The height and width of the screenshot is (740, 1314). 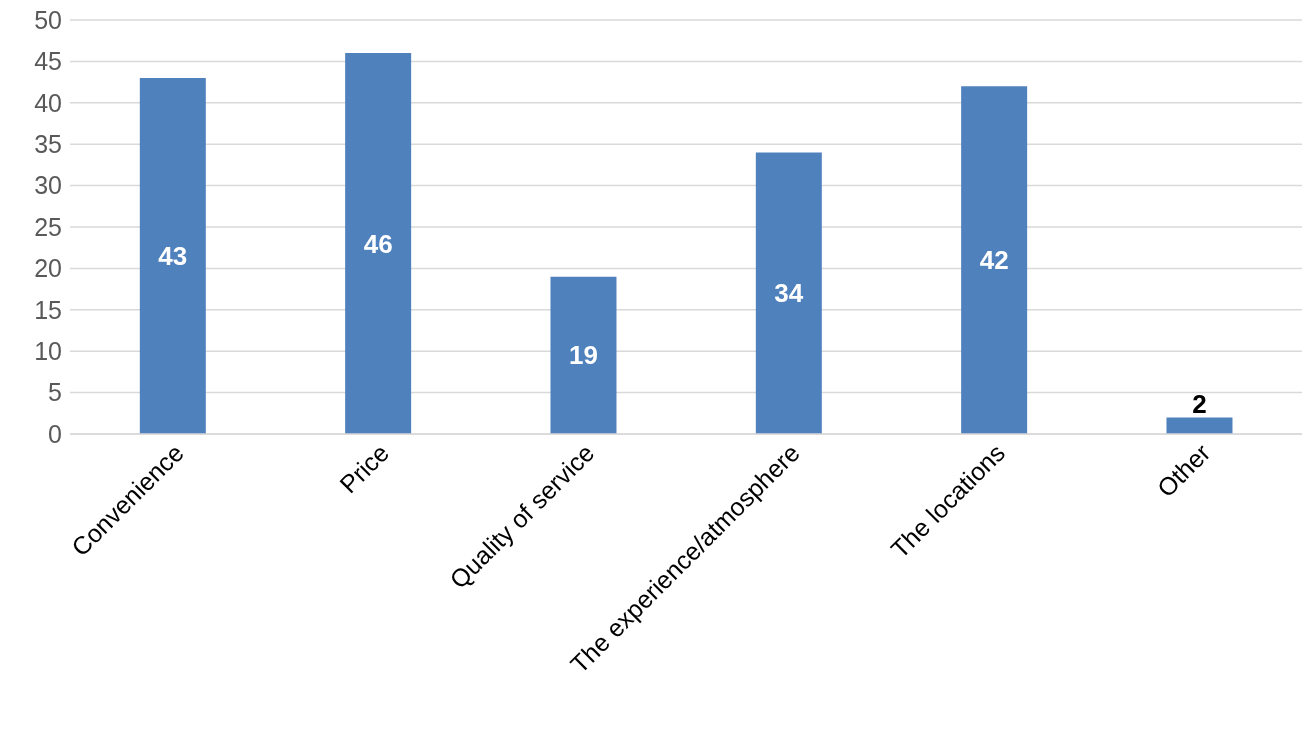 I want to click on data-label: 46, so click(x=378, y=243).